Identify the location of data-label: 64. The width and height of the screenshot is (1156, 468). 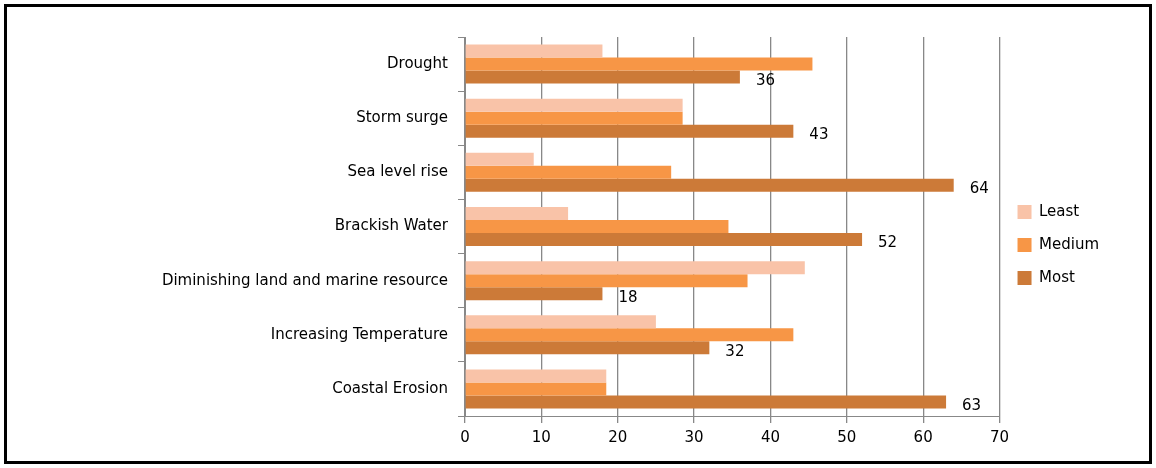
(979, 188).